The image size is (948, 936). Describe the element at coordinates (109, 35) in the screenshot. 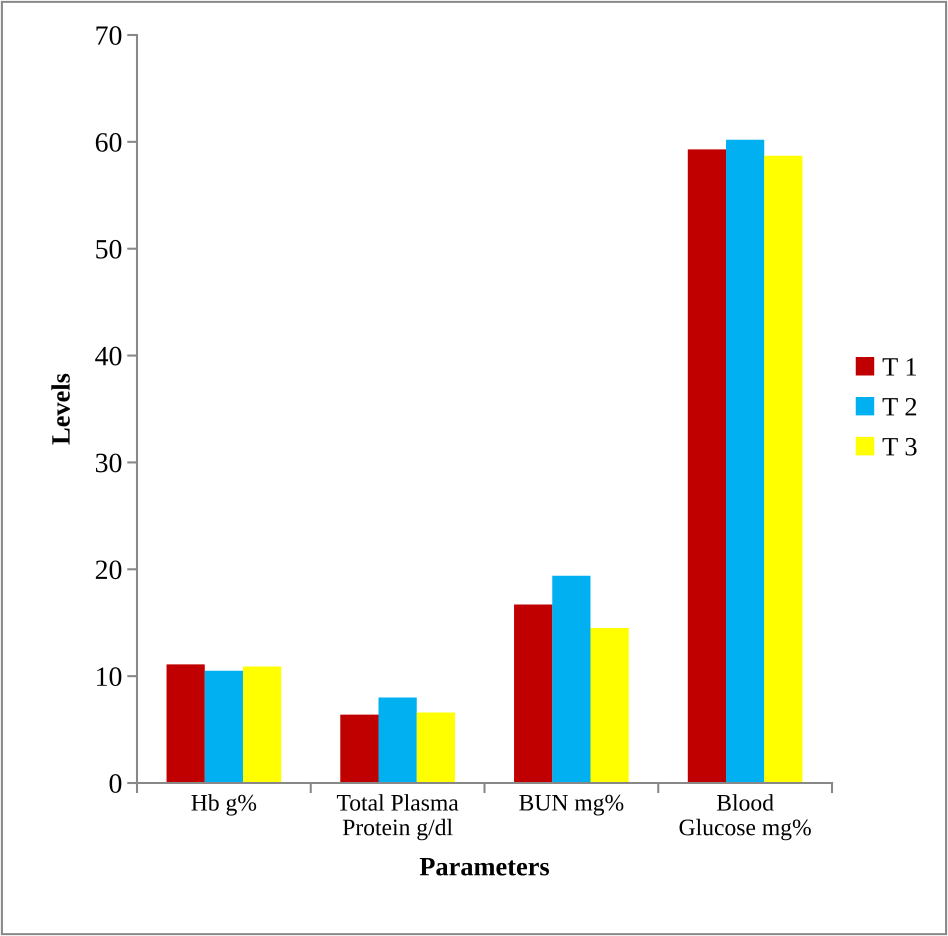

I see `y-tick-label: 70` at that location.